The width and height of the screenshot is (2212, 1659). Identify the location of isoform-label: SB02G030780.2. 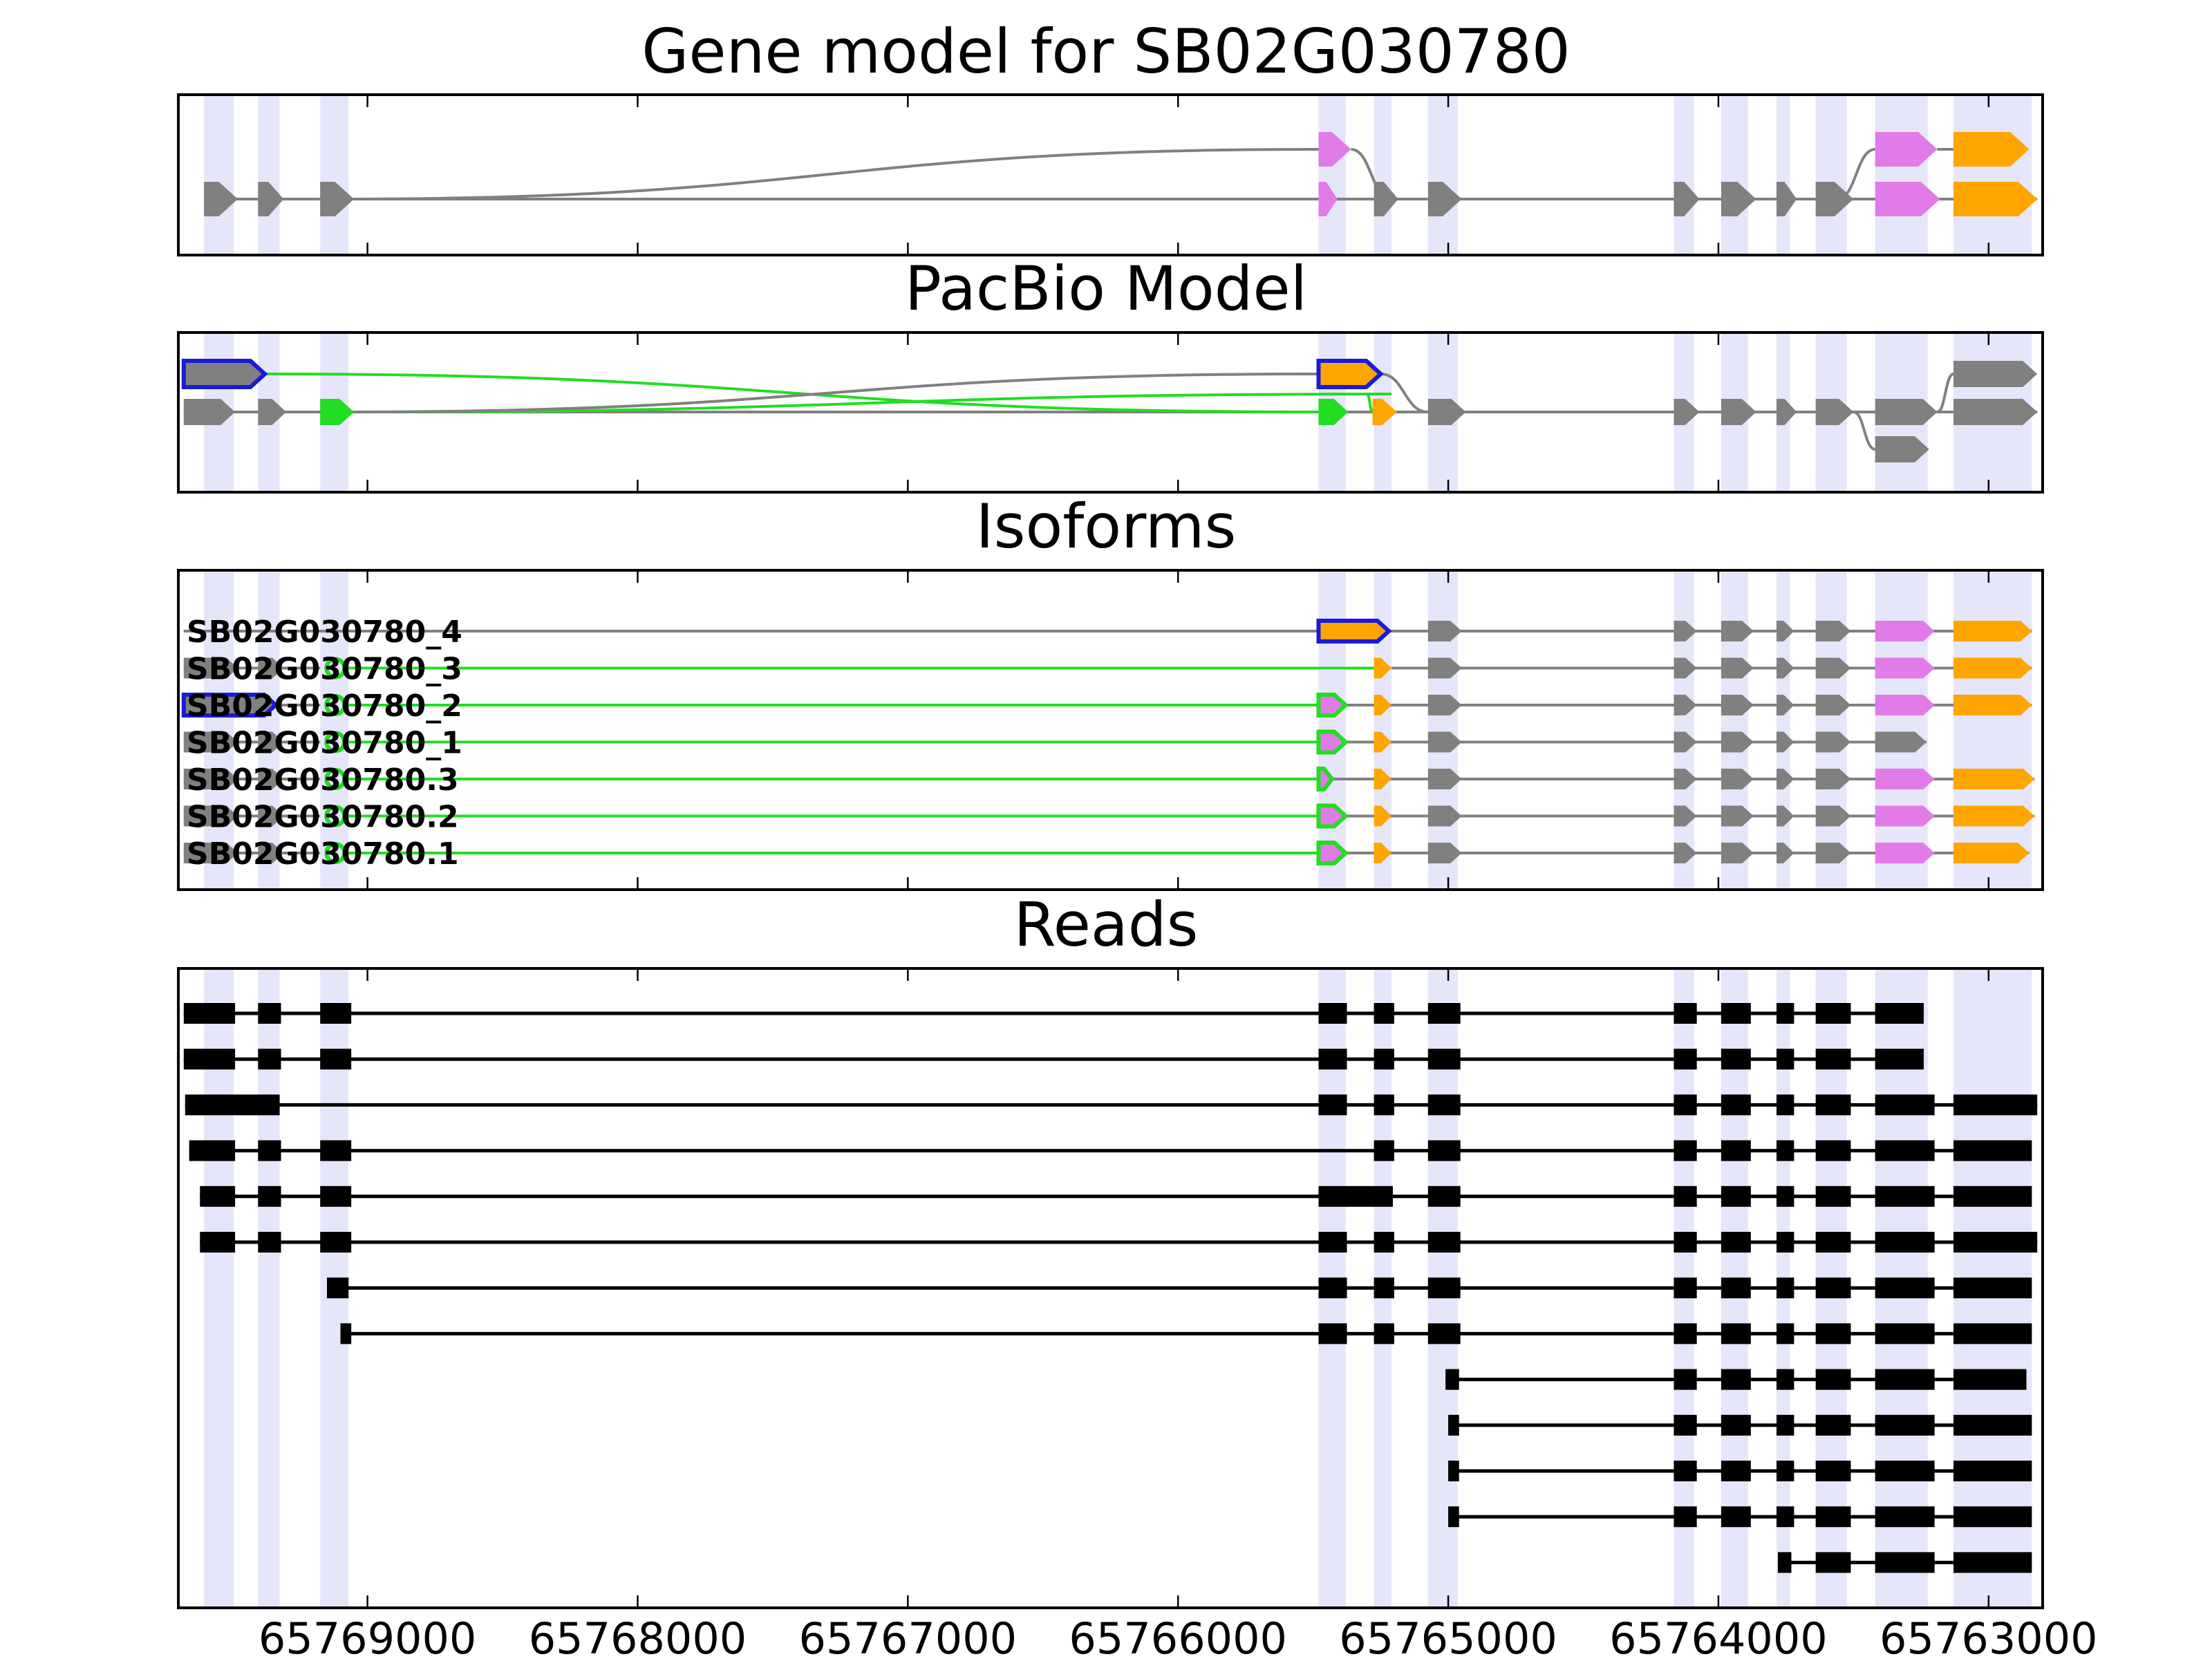
(323, 817).